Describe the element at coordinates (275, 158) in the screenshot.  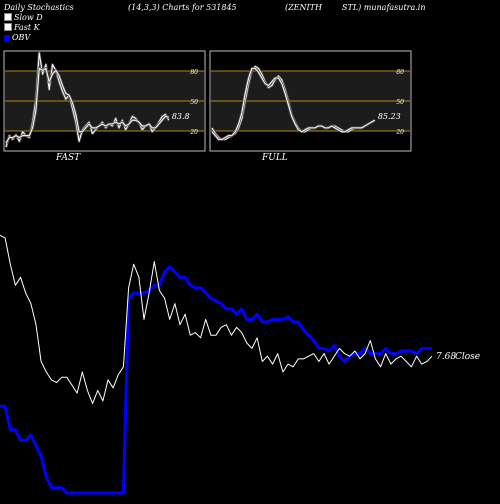
I see `full-panel-label: FULL` at that location.